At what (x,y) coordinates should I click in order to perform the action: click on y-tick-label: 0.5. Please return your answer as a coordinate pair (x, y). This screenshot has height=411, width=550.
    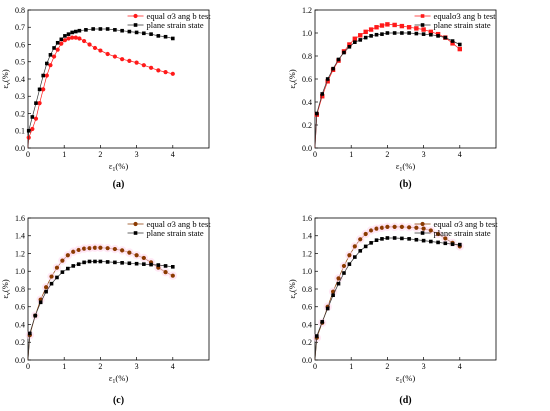
    Looking at the image, I should click on (20, 62).